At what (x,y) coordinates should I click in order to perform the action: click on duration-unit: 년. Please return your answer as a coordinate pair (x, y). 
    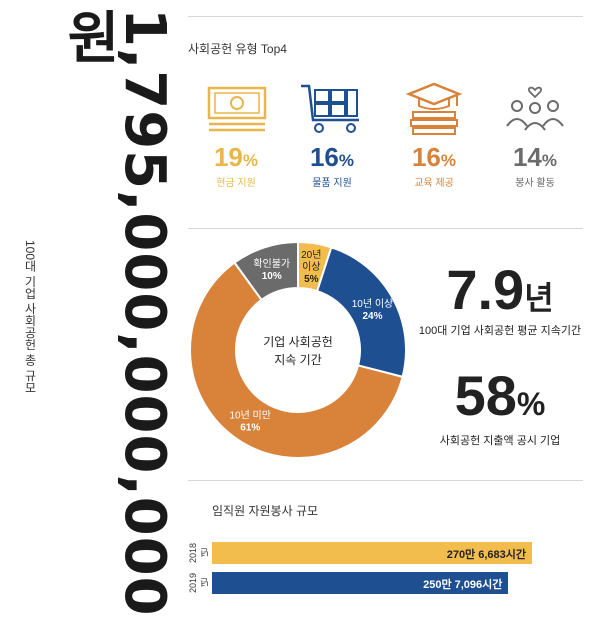
    Looking at the image, I should click on (539, 298).